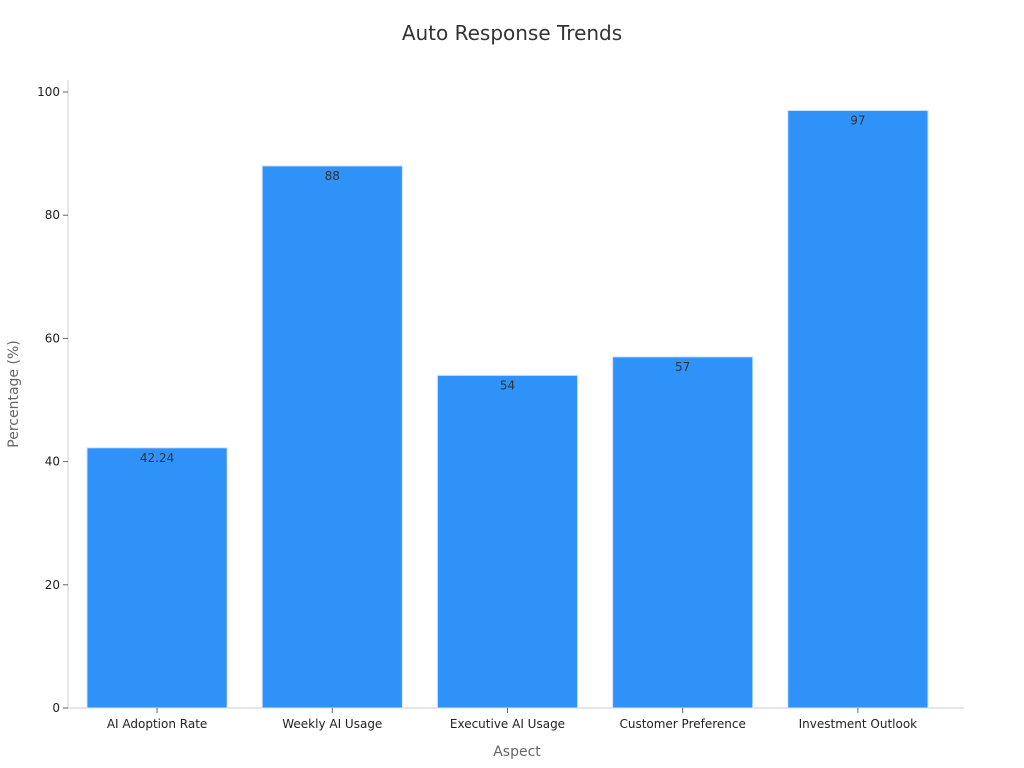  Describe the element at coordinates (857, 120) in the screenshot. I see `data-label: 97` at that location.